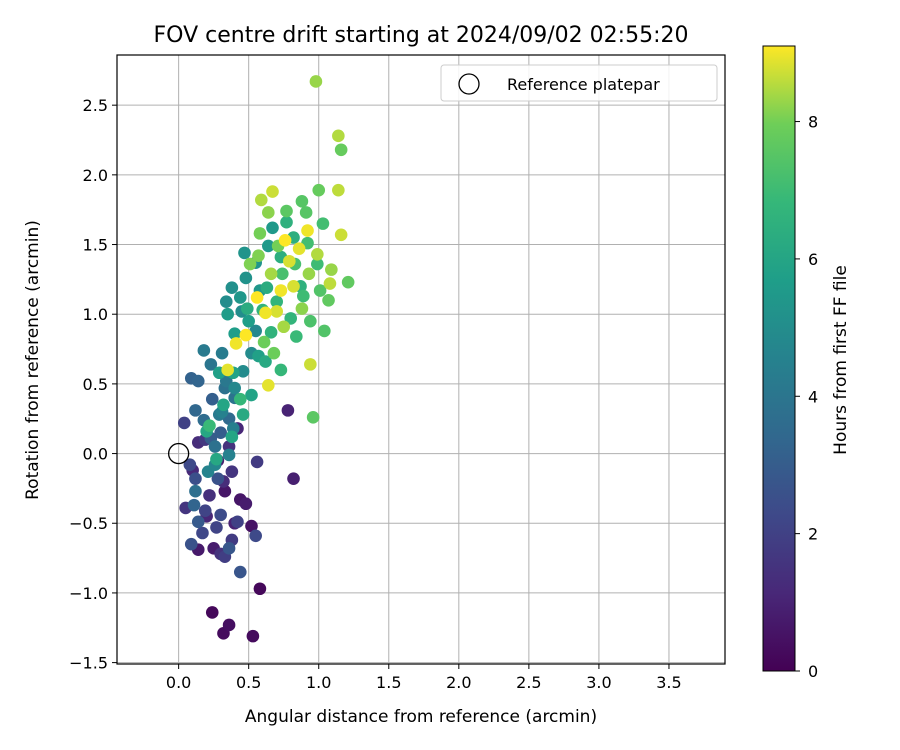 Image resolution: width=900 pixels, height=750 pixels. Describe the element at coordinates (528, 682) in the screenshot. I see `x-tick-label: 2.5` at that location.